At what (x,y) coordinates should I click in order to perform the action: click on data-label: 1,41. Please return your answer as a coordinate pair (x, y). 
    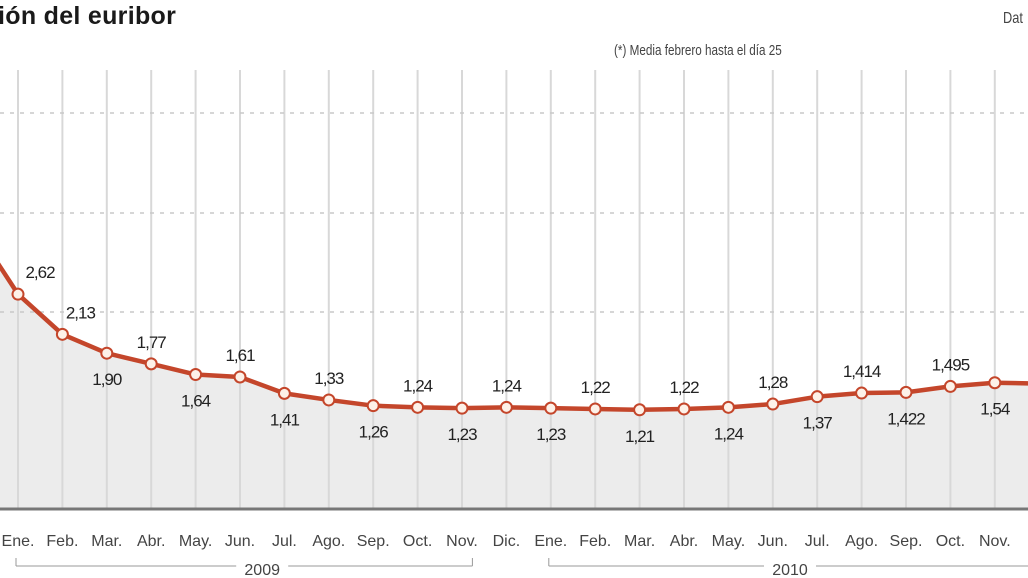
    Looking at the image, I should click on (285, 419).